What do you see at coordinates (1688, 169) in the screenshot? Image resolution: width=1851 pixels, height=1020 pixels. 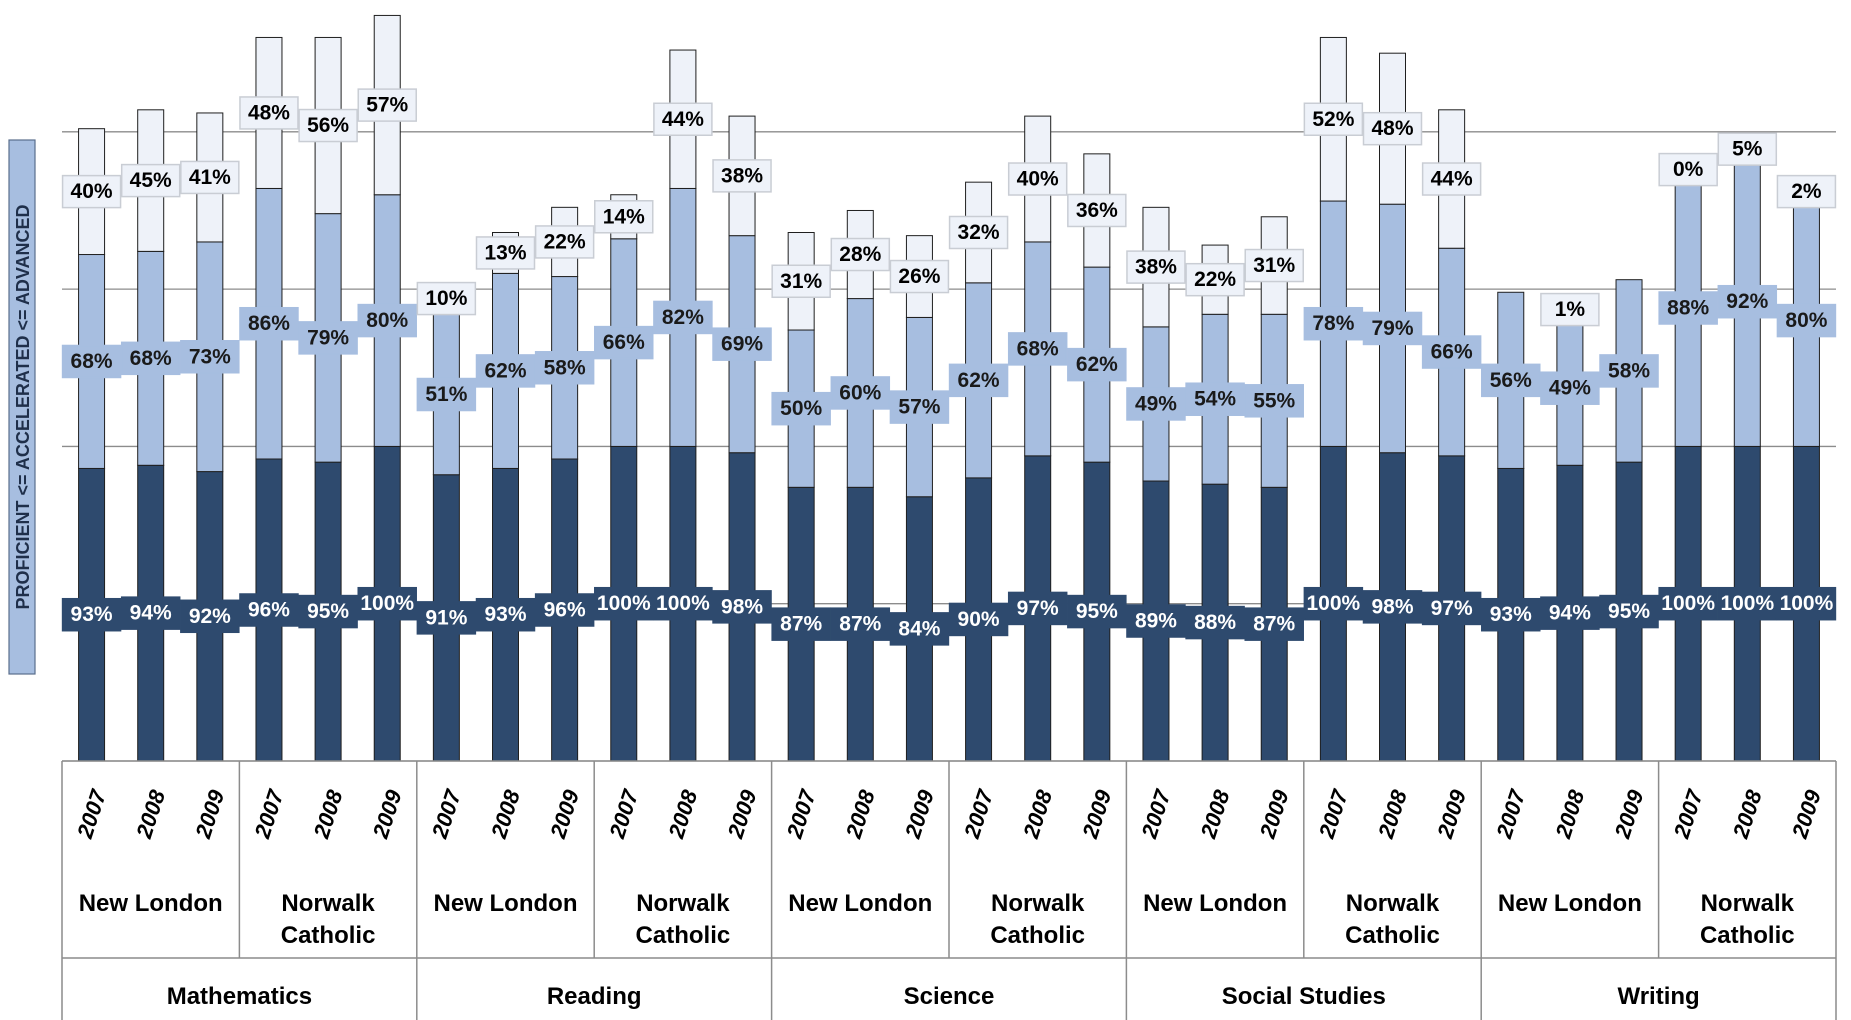 I see `data-label-text: 0%` at bounding box center [1688, 169].